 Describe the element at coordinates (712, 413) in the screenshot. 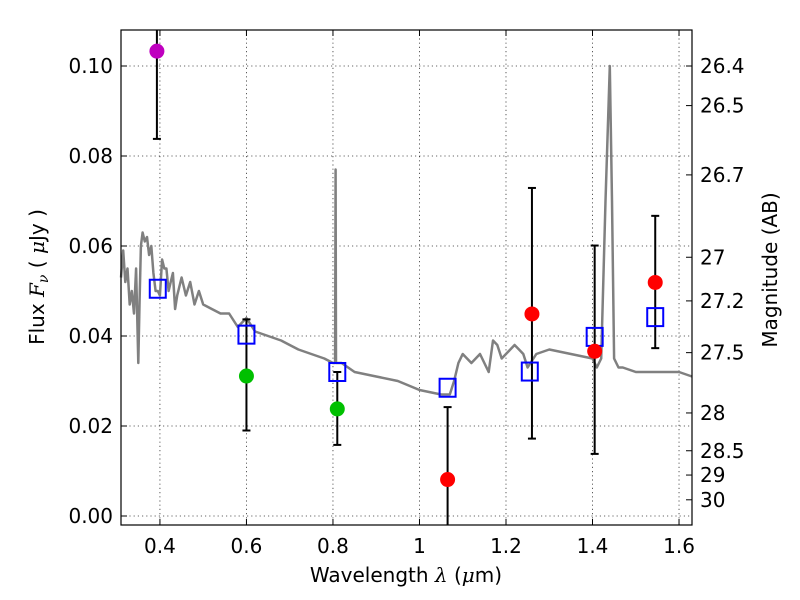

I see `y2-tick-label: 28` at that location.